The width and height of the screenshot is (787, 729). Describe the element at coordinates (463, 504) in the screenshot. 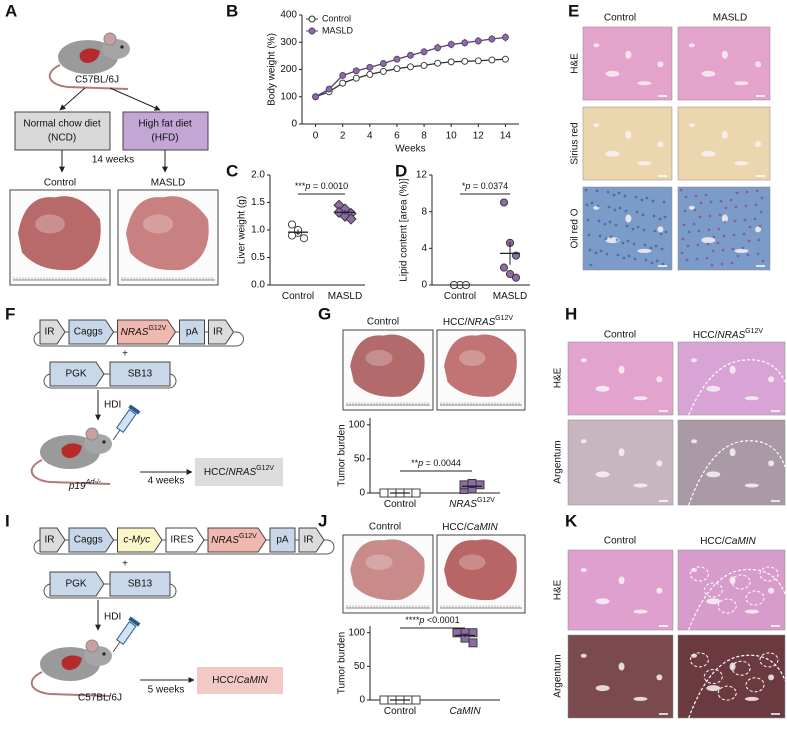

I see `text-part: NRAS` at that location.